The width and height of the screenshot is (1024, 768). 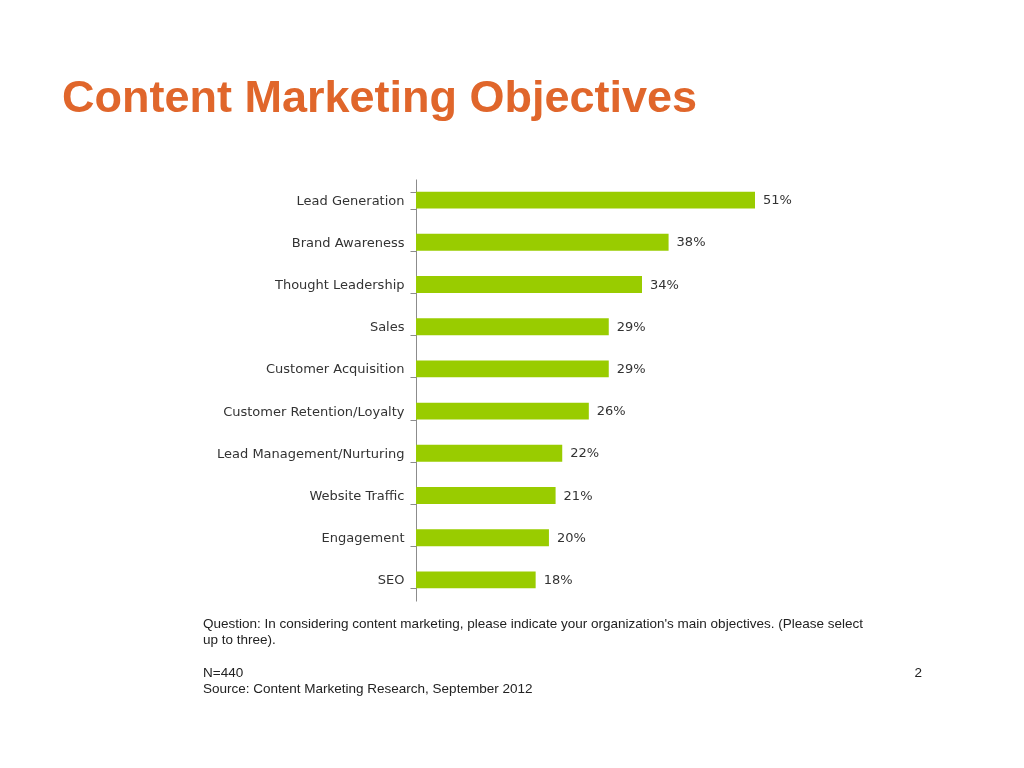 I want to click on y-tick-label: Sales, so click(x=387, y=327).